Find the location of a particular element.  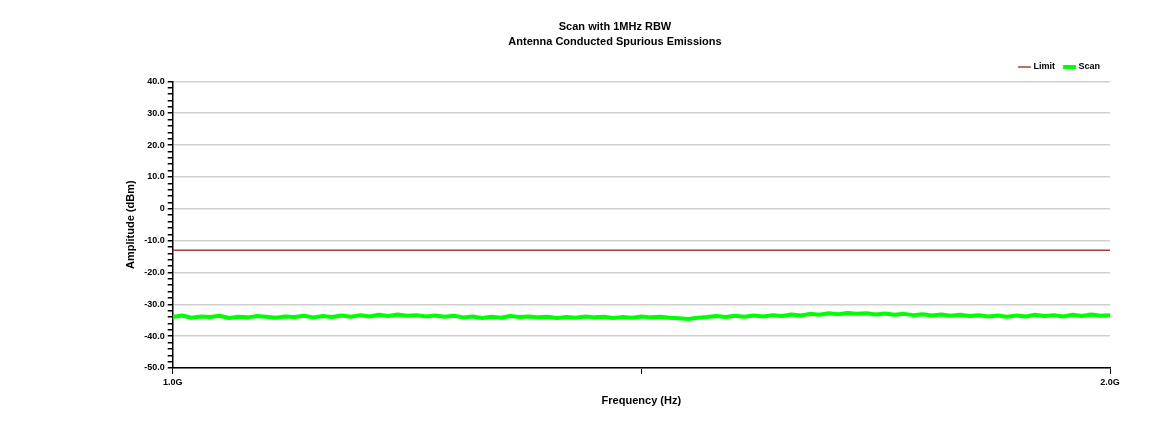

legend-label: Limit is located at coordinates (1044, 66).